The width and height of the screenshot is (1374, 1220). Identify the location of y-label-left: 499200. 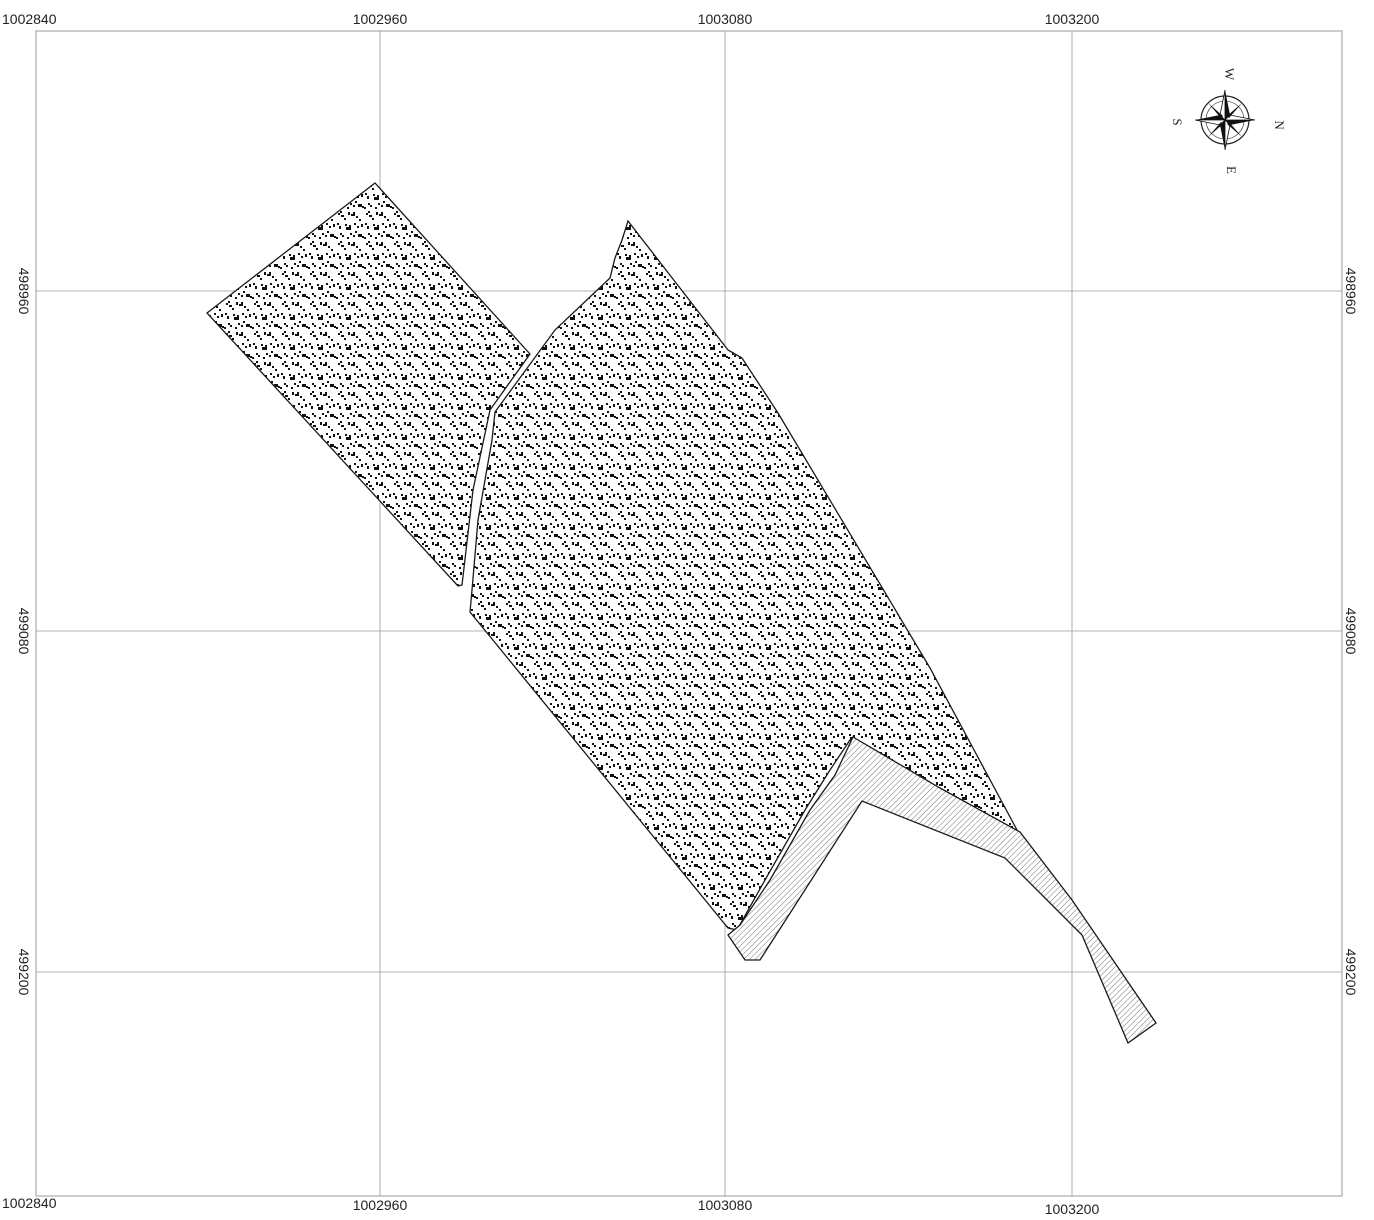
(24, 972).